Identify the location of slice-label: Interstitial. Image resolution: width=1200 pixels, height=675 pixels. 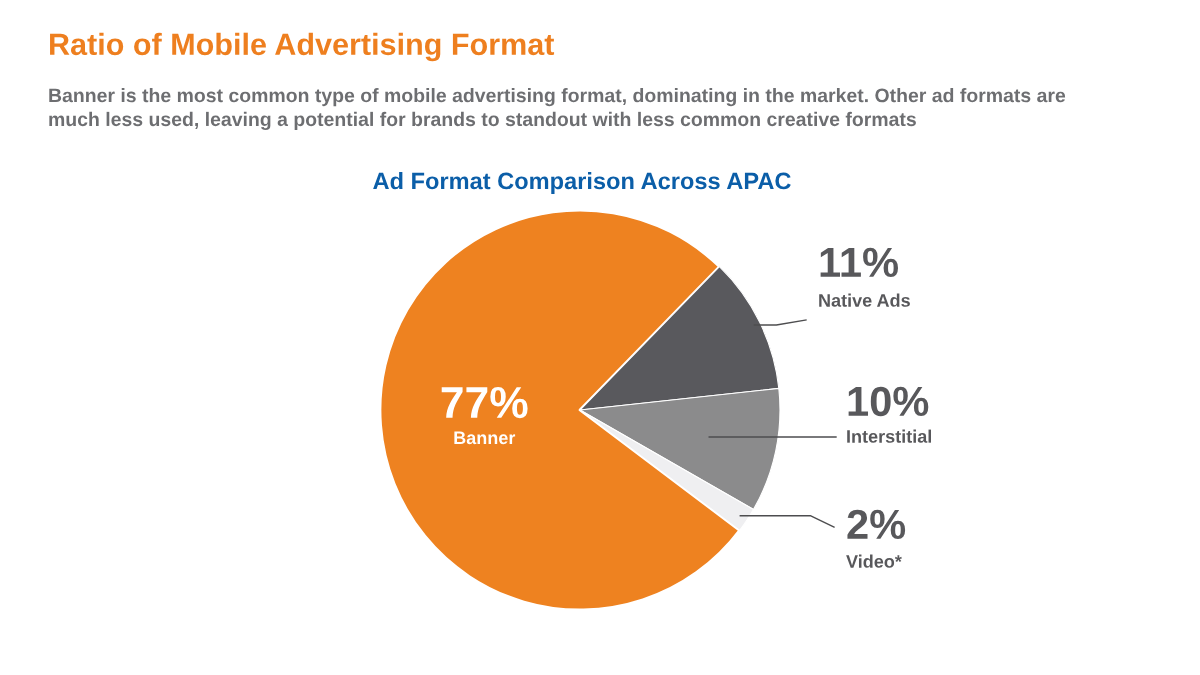
(889, 436).